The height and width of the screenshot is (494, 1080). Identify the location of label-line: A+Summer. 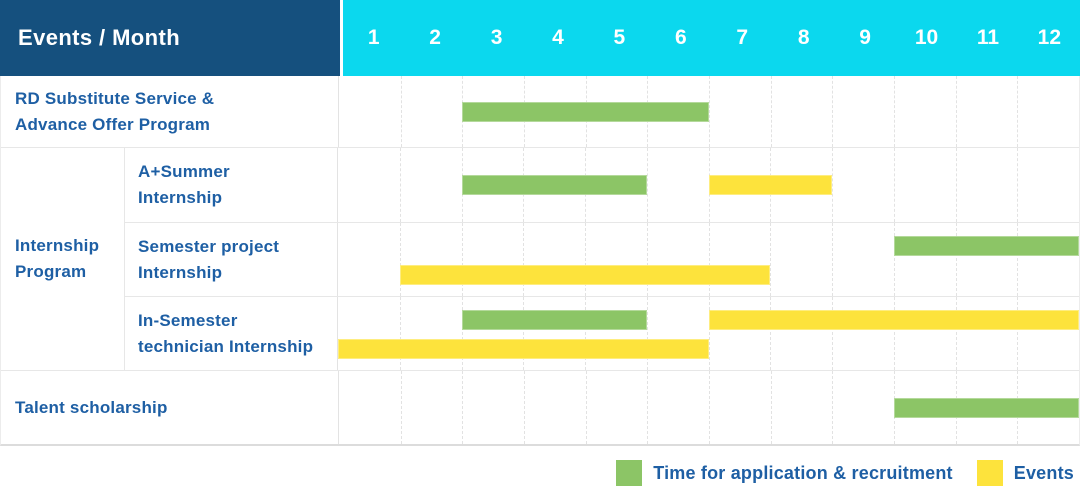
(184, 171).